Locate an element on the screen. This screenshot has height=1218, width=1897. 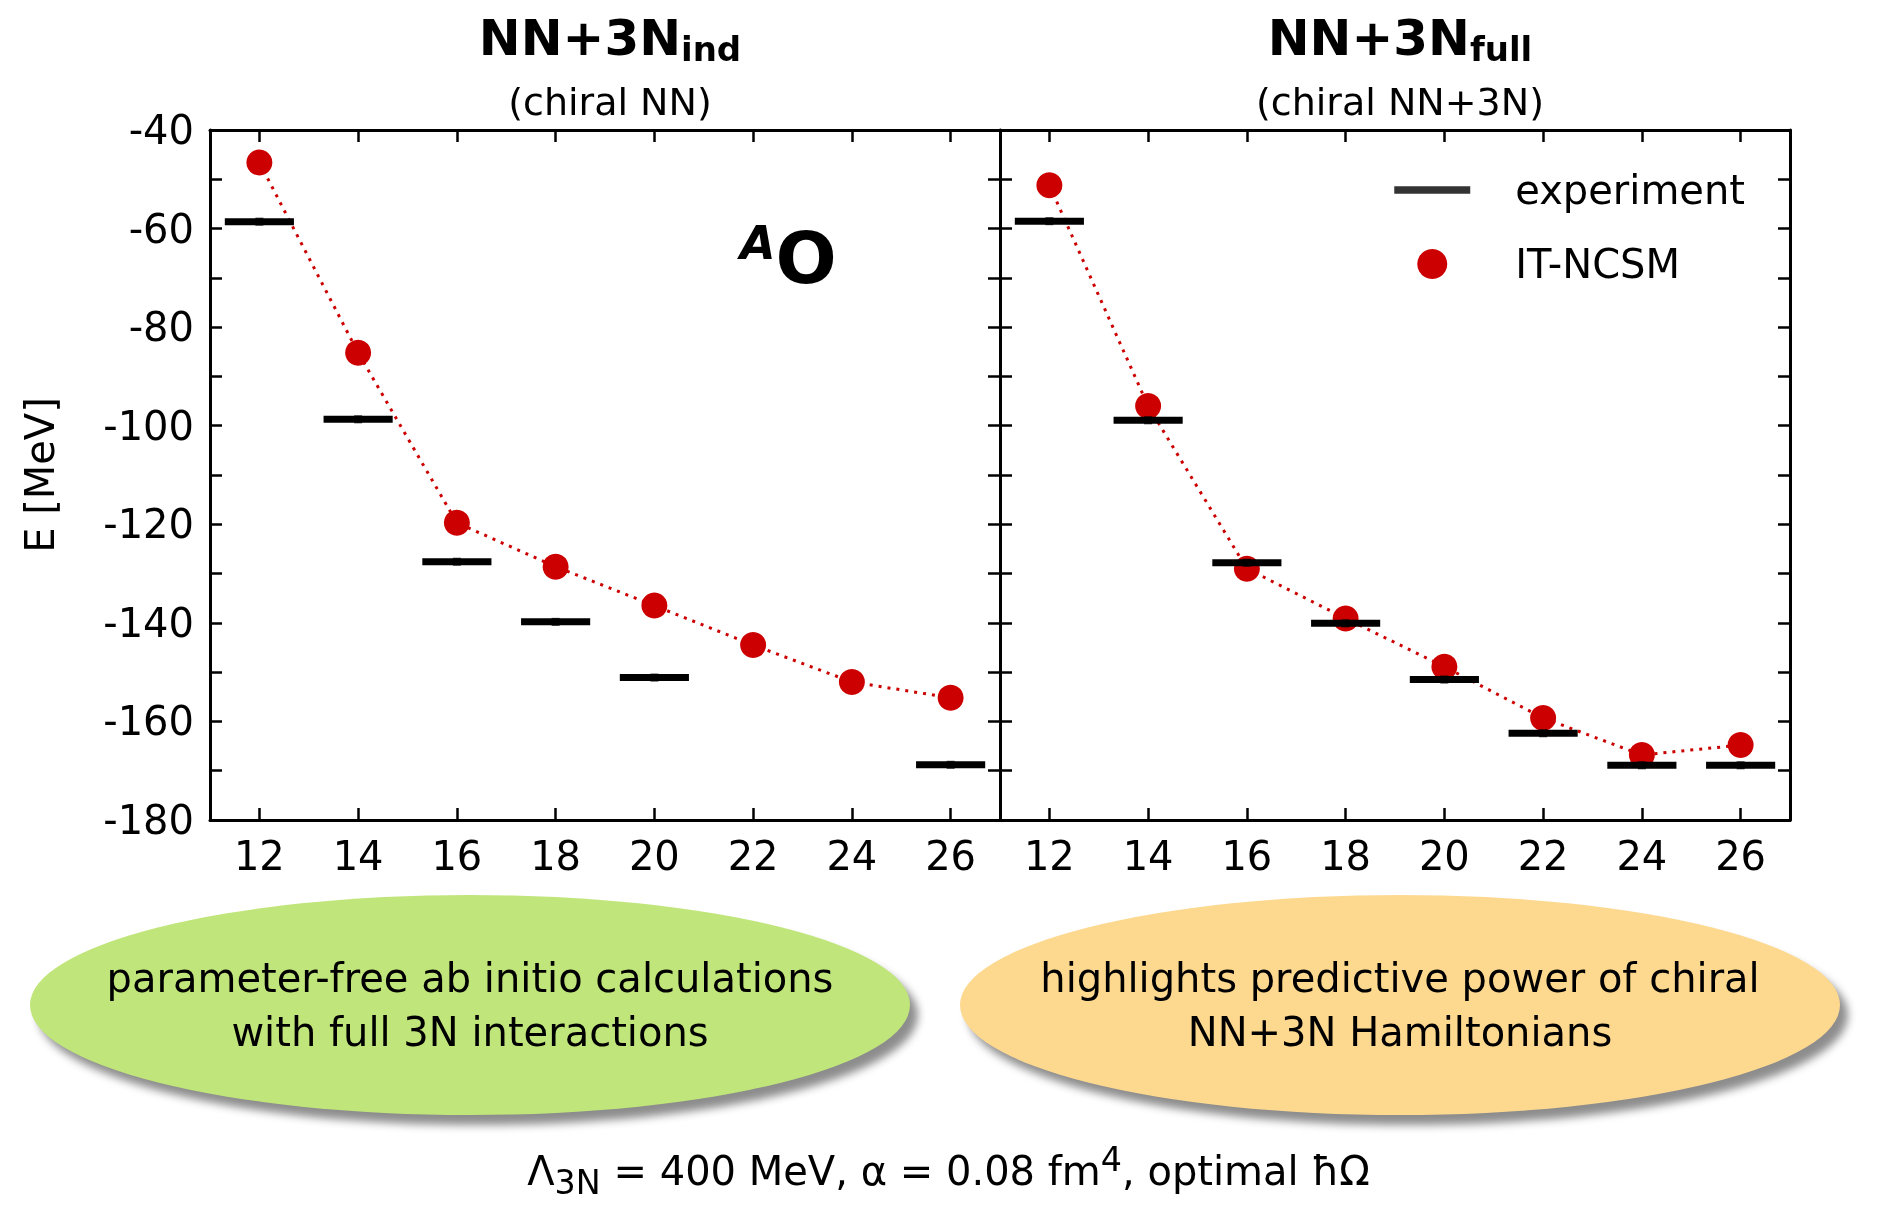
y-tick-label: -160 is located at coordinates (148, 721).